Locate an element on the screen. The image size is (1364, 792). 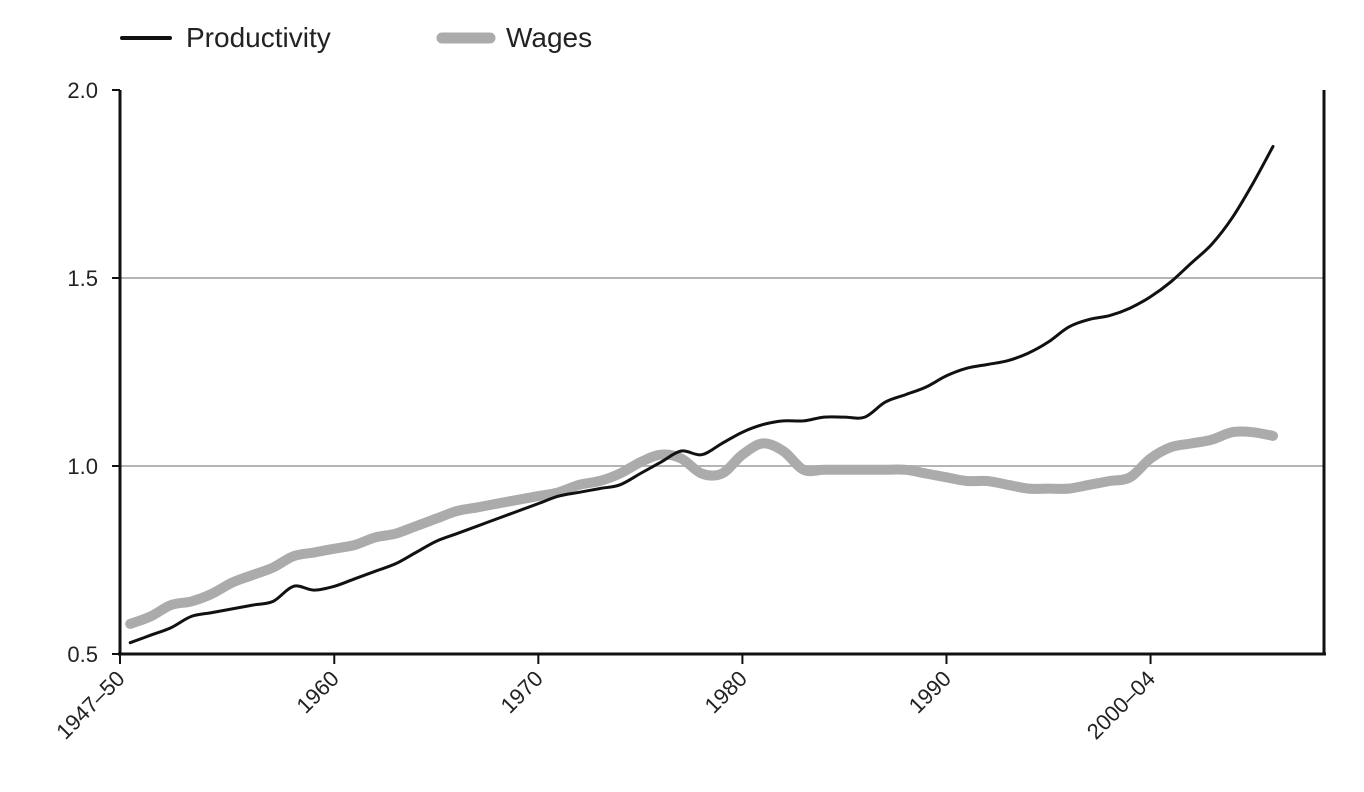
x-tick-label: 1947–50 is located at coordinates (90, 705).